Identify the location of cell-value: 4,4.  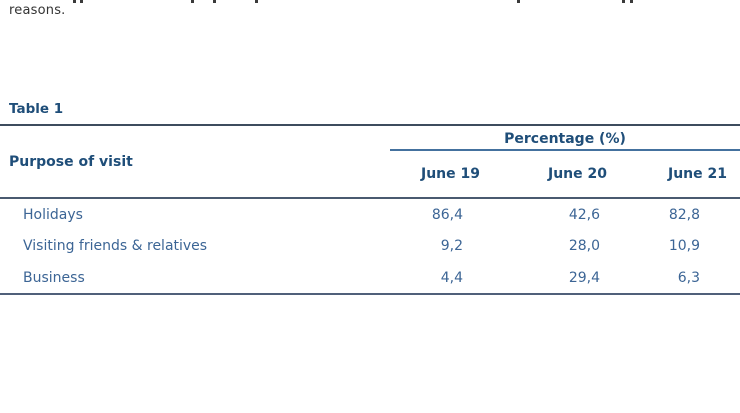
(451, 277).